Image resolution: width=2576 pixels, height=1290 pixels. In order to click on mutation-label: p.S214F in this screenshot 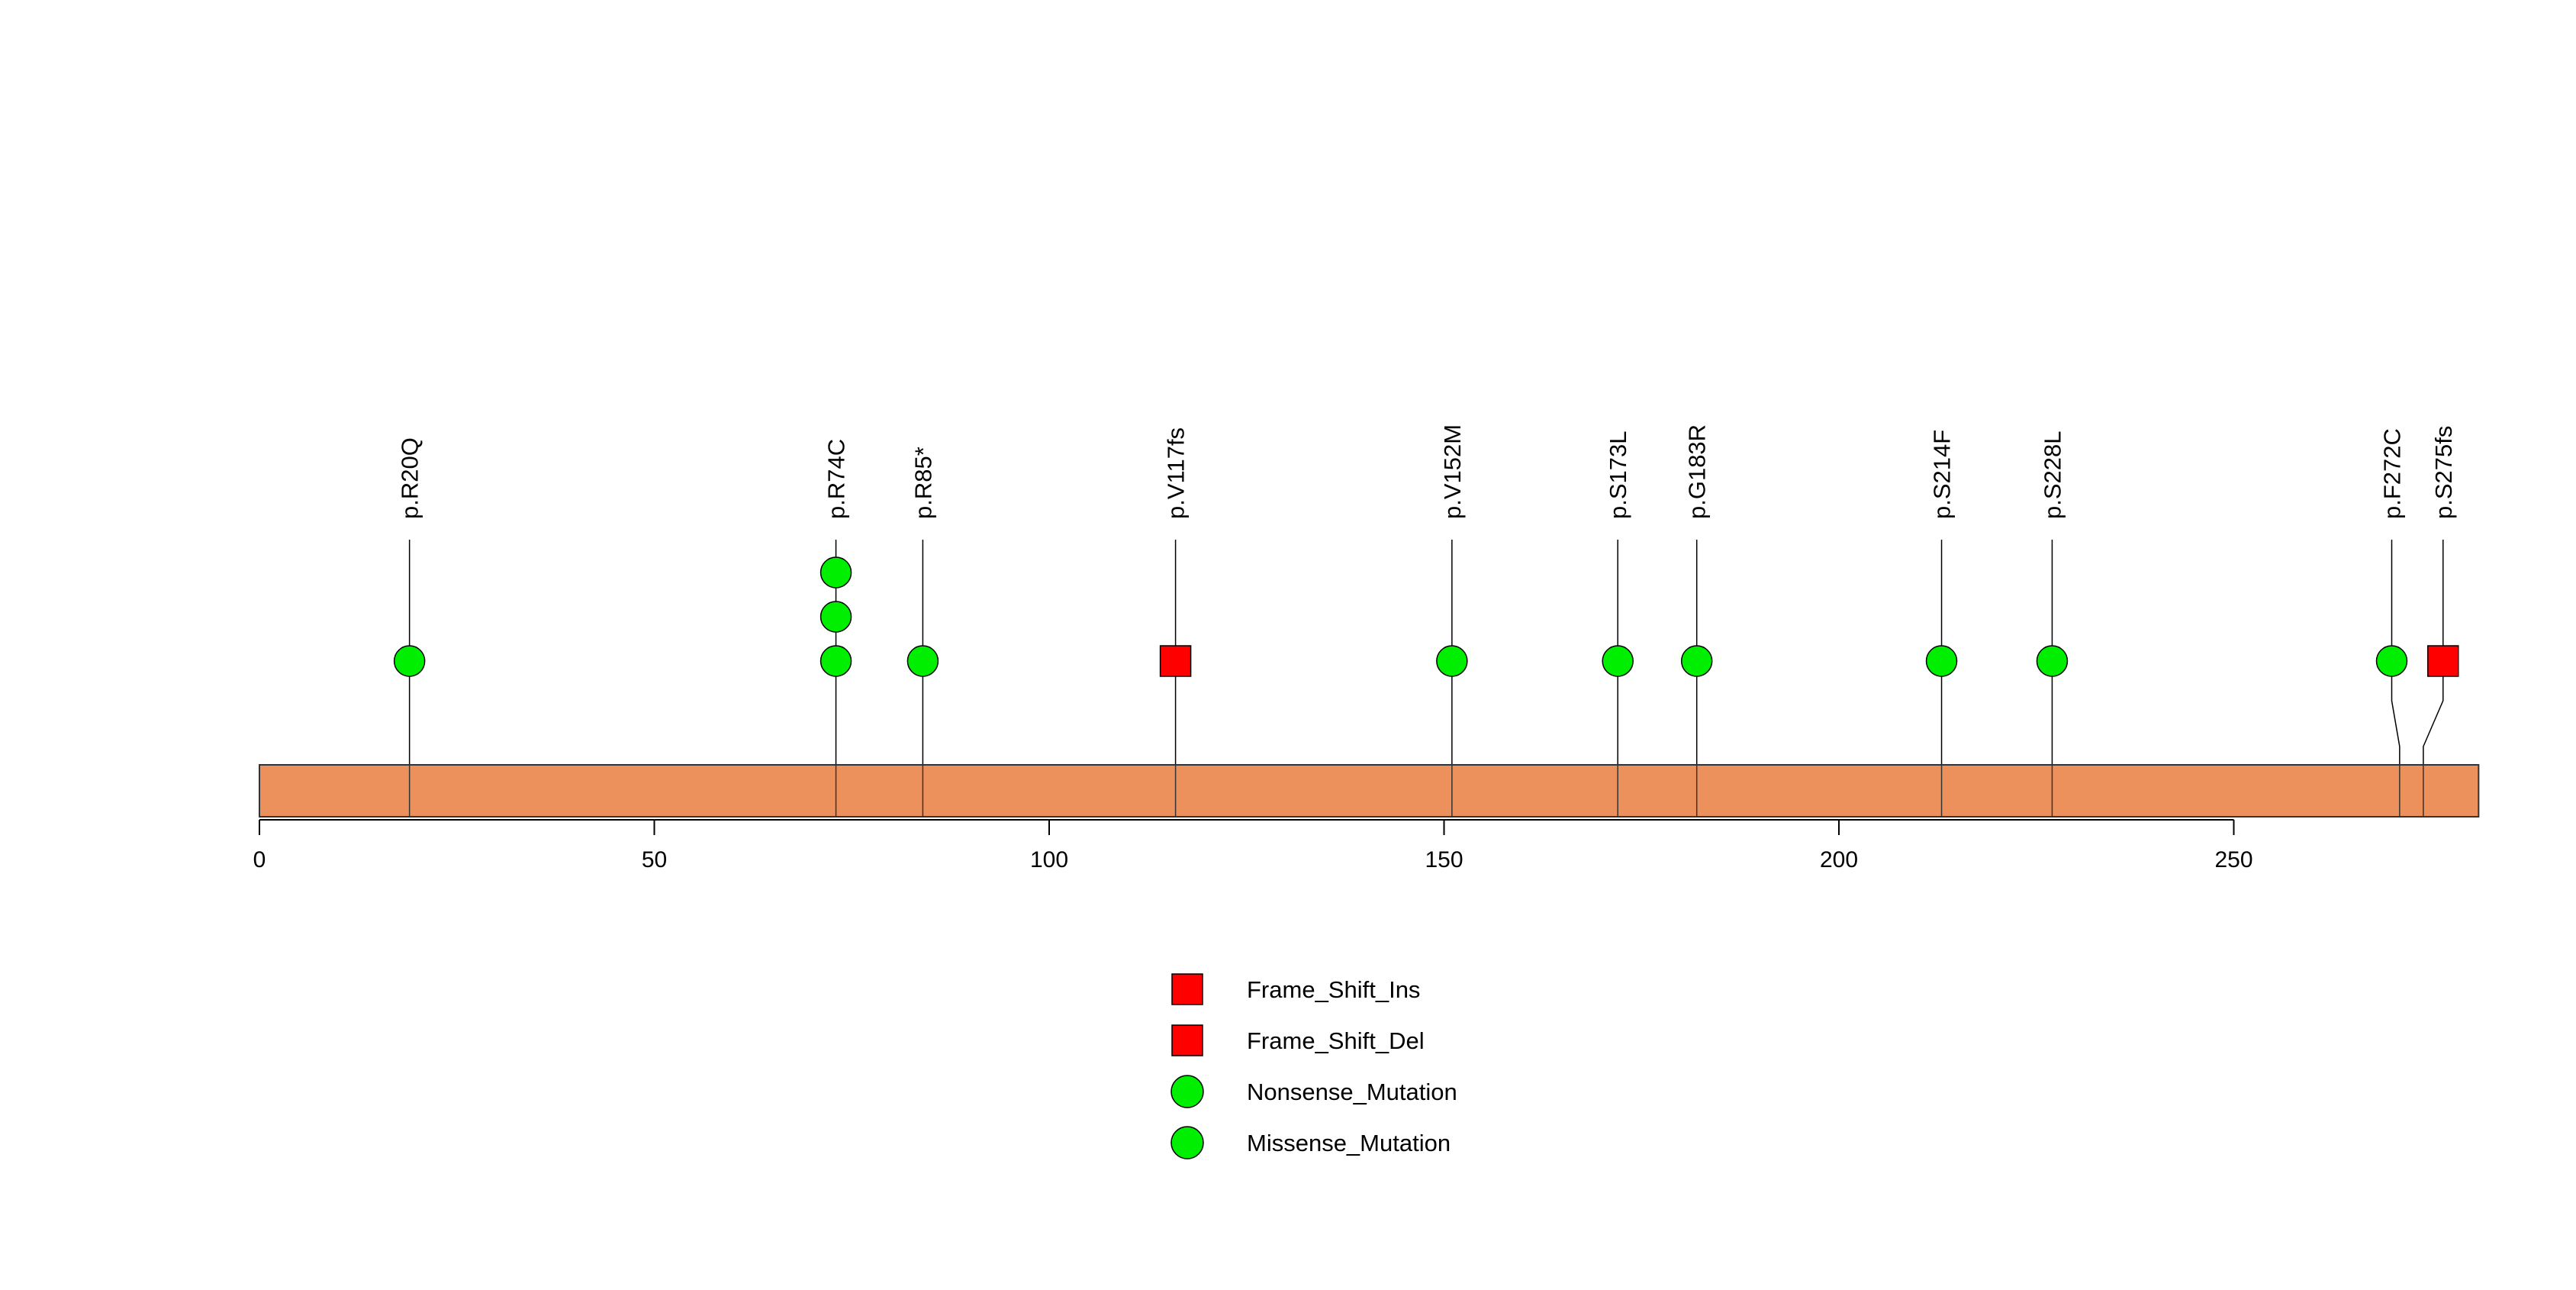, I will do `click(1942, 475)`.